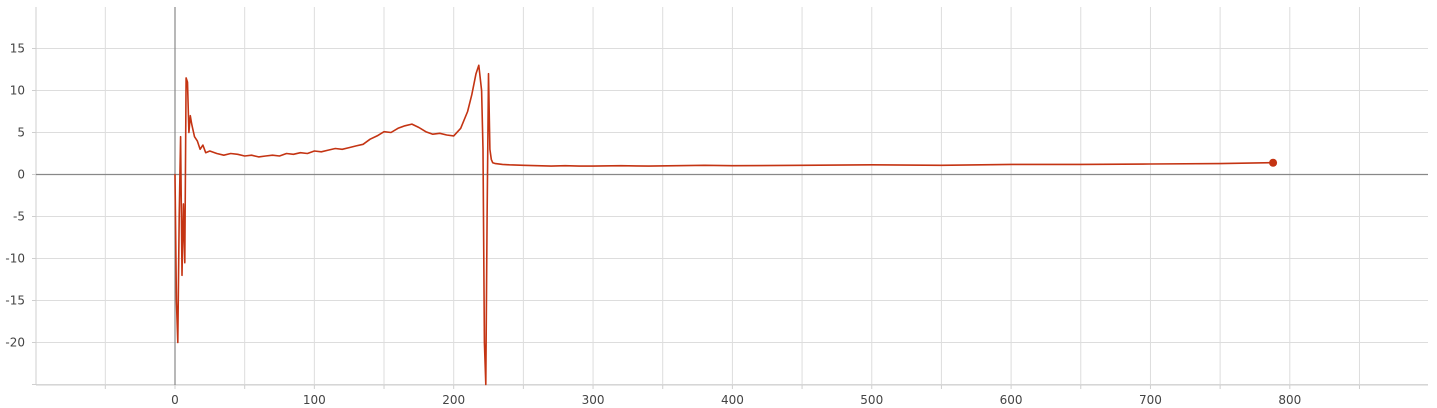 The height and width of the screenshot is (408, 1437). What do you see at coordinates (15, 259) in the screenshot?
I see `y-tick-label: -10` at bounding box center [15, 259].